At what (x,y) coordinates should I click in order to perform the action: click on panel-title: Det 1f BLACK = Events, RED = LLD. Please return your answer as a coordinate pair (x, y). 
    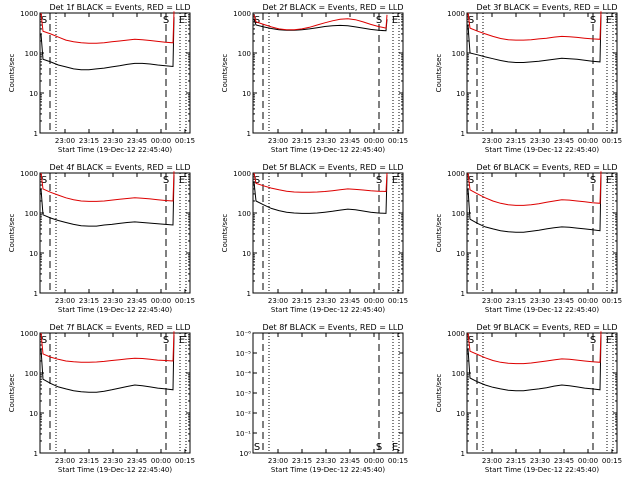
    Looking at the image, I should click on (119, 7).